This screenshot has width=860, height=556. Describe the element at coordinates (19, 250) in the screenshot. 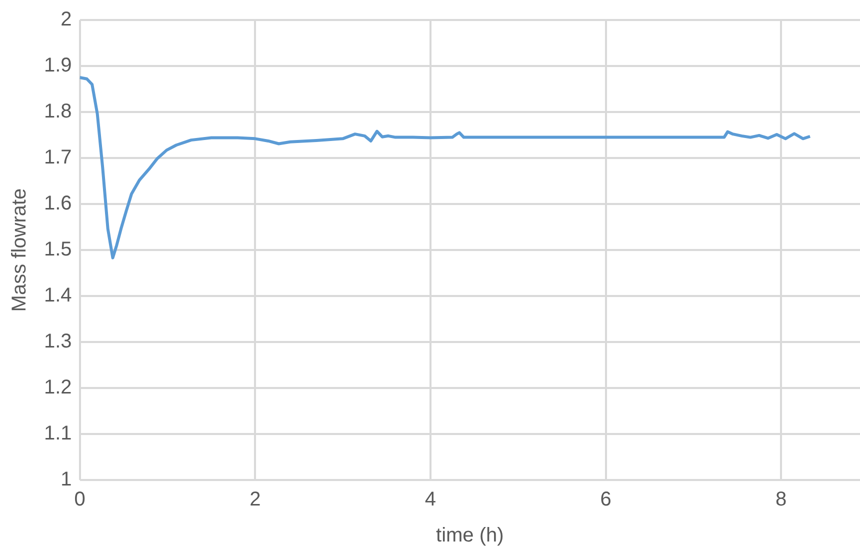

I see `y-axis-title: Mass flowrate` at that location.